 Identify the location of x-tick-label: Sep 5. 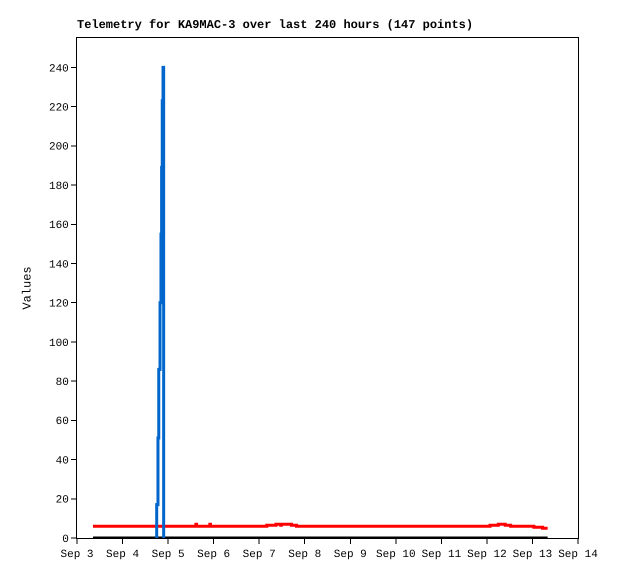
(168, 555).